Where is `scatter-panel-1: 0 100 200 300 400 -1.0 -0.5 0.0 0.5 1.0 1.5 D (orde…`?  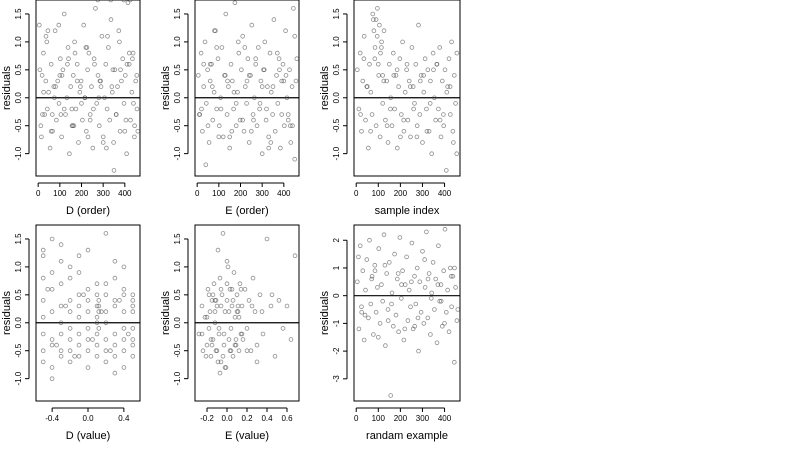 scatter-panel-1: 0 100 200 300 400 -1.0 -0.5 0.0 0.5 1.0 1.5 D (orde… is located at coordinates (71, 108).